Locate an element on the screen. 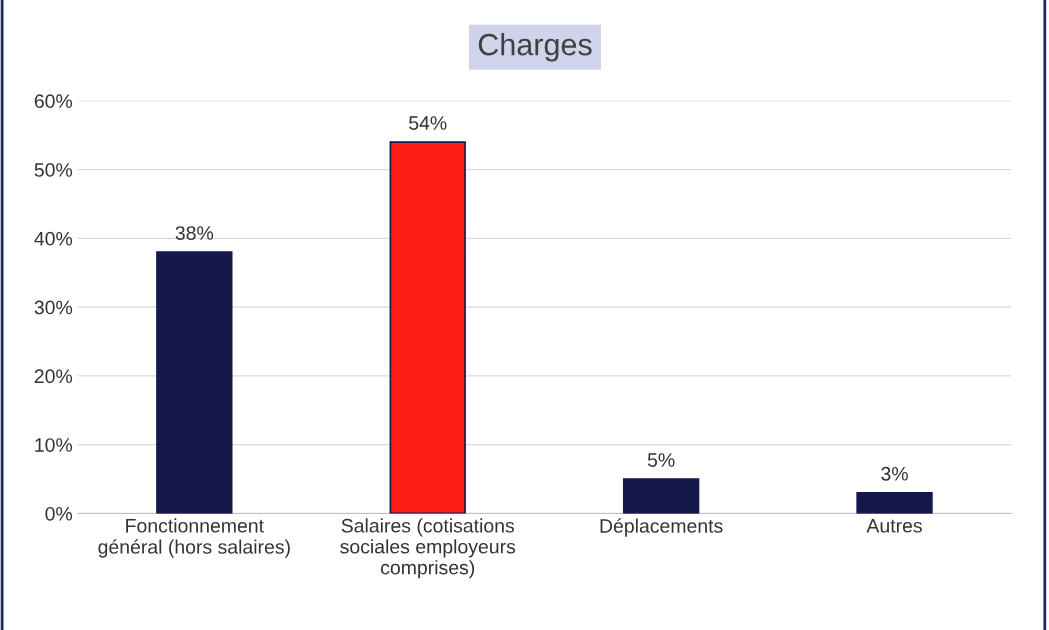 The width and height of the screenshot is (1049, 630). data-label: 5% is located at coordinates (661, 460).